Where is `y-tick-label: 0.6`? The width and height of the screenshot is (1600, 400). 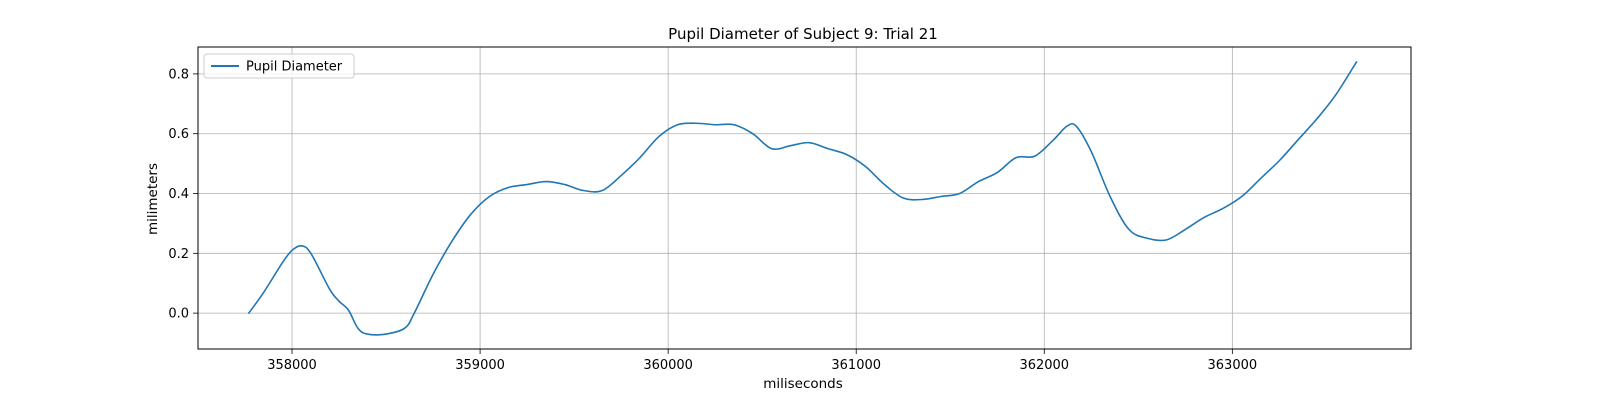 y-tick-label: 0.6 is located at coordinates (178, 134).